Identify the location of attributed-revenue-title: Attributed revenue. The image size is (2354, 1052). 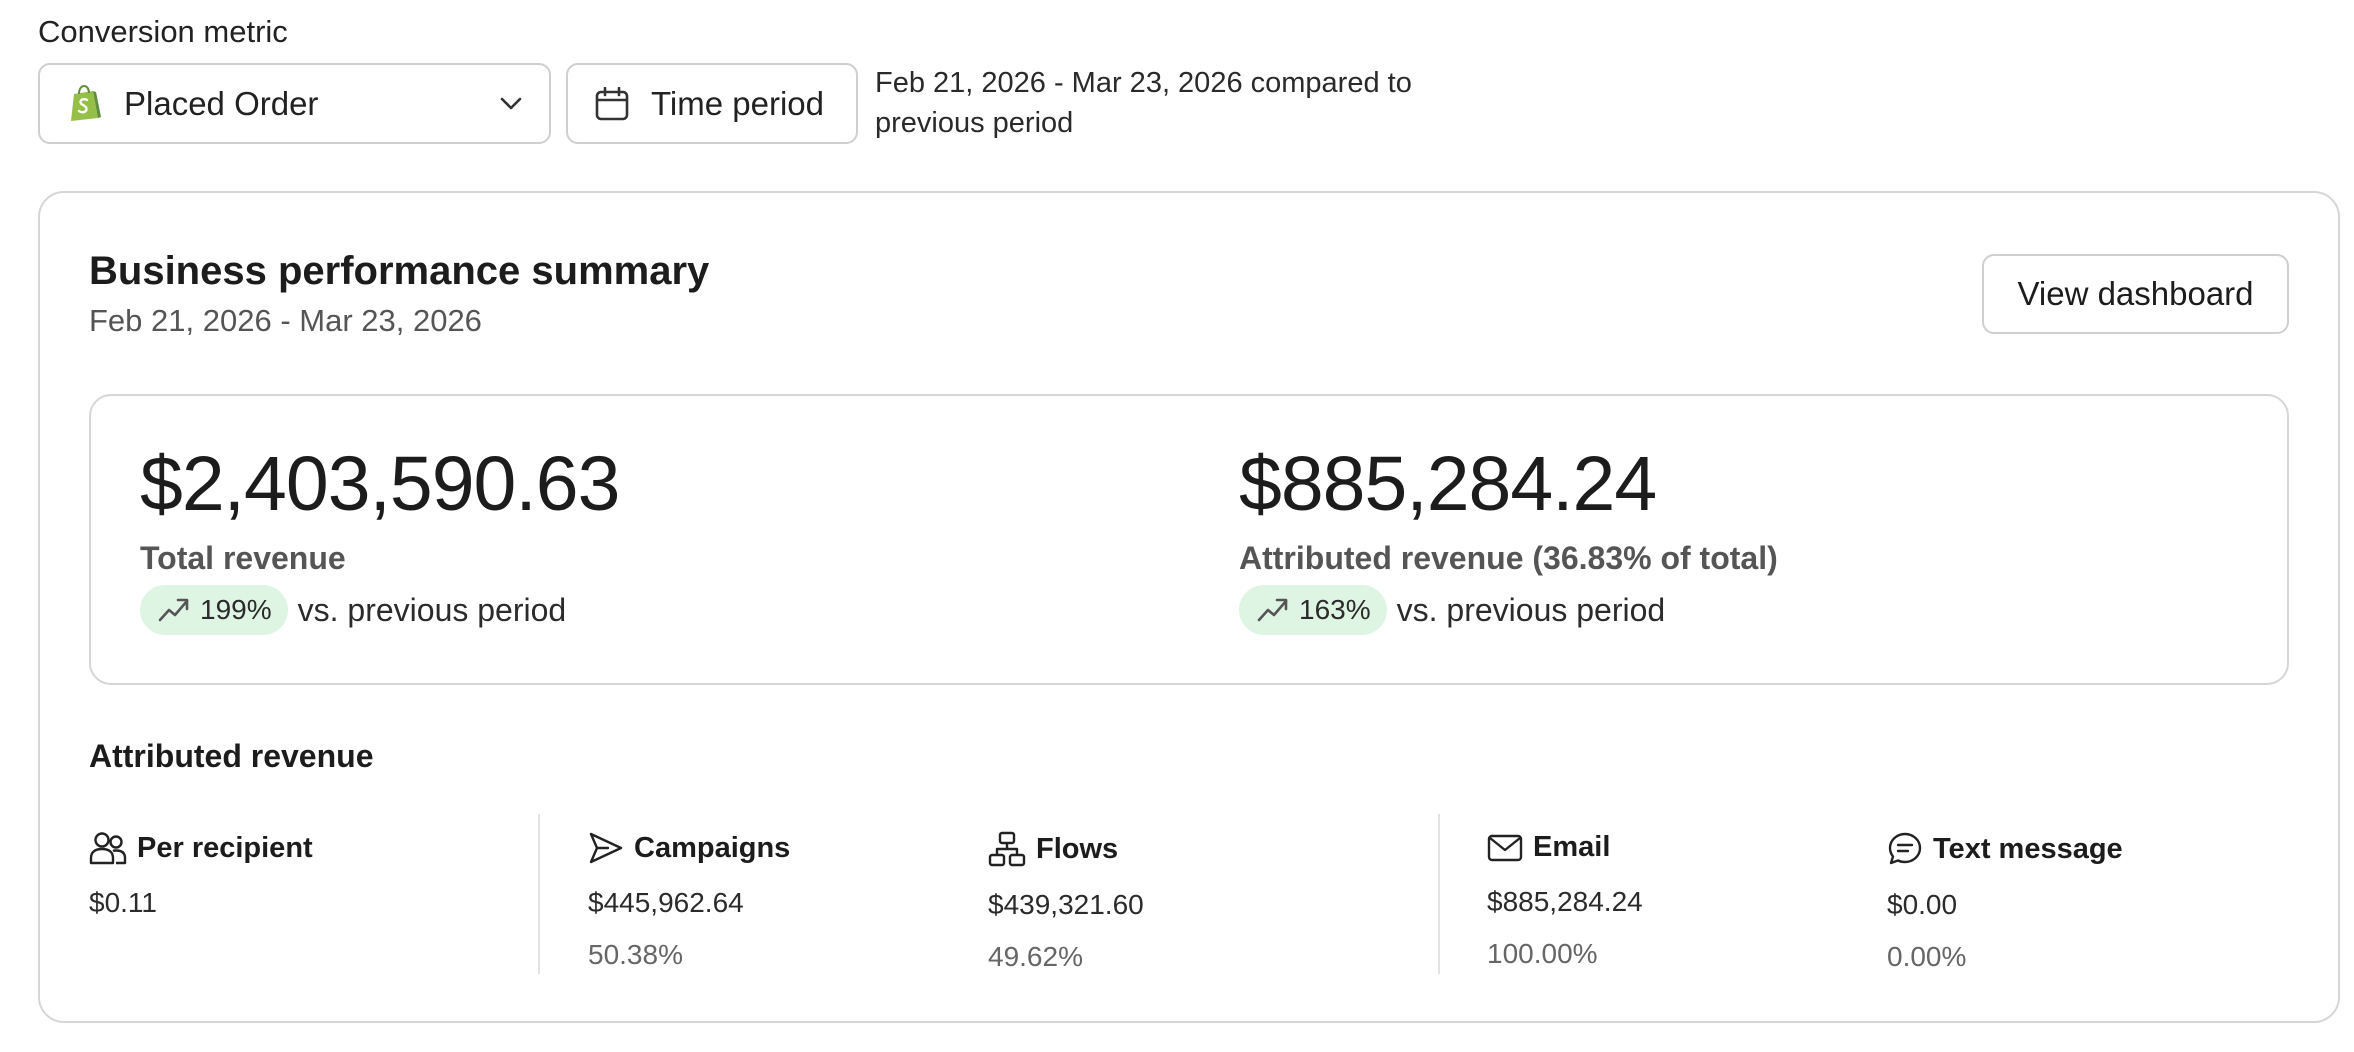
(231, 756).